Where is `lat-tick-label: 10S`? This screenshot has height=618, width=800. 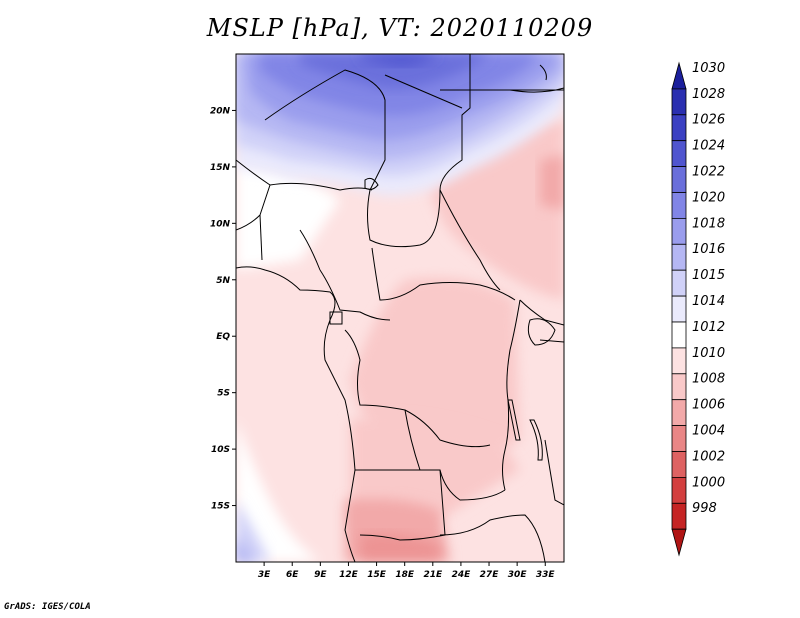
lat-tick-label: 10S is located at coordinates (220, 450).